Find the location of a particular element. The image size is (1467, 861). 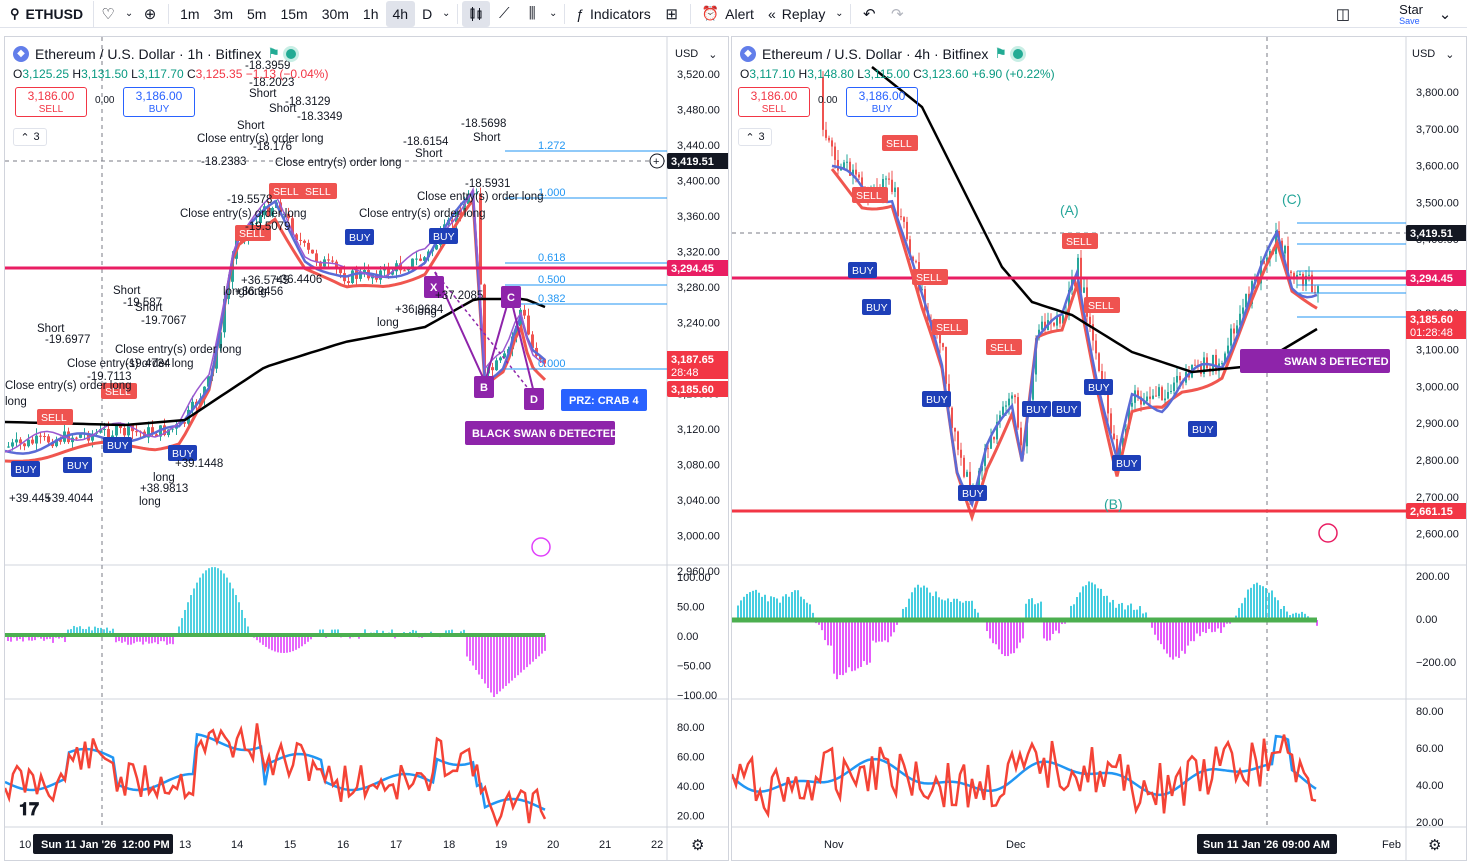

strategy-annotation: +37.2085 is located at coordinates (459, 296).